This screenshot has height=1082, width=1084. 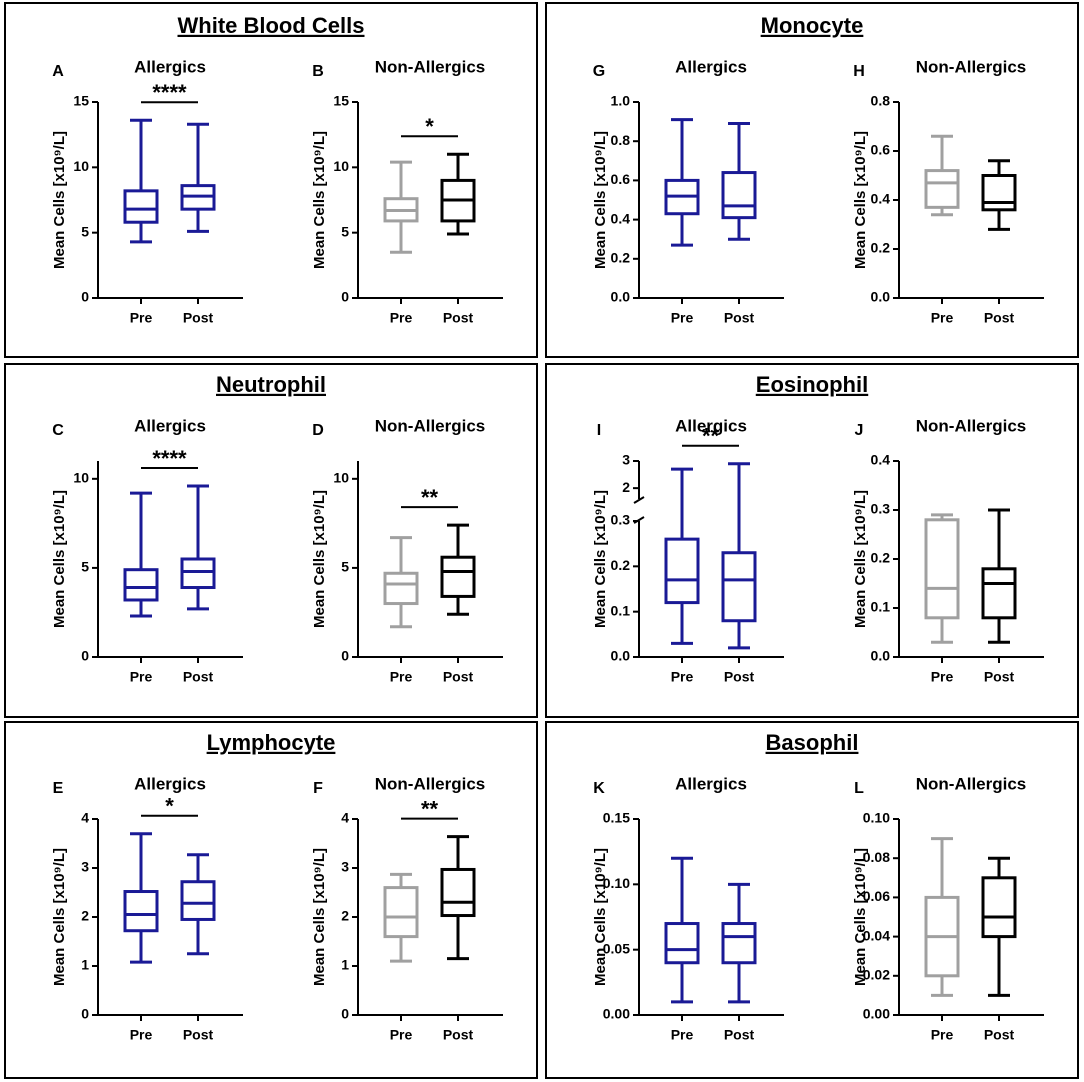 What do you see at coordinates (599, 71) in the screenshot?
I see `panel-letter: G` at bounding box center [599, 71].